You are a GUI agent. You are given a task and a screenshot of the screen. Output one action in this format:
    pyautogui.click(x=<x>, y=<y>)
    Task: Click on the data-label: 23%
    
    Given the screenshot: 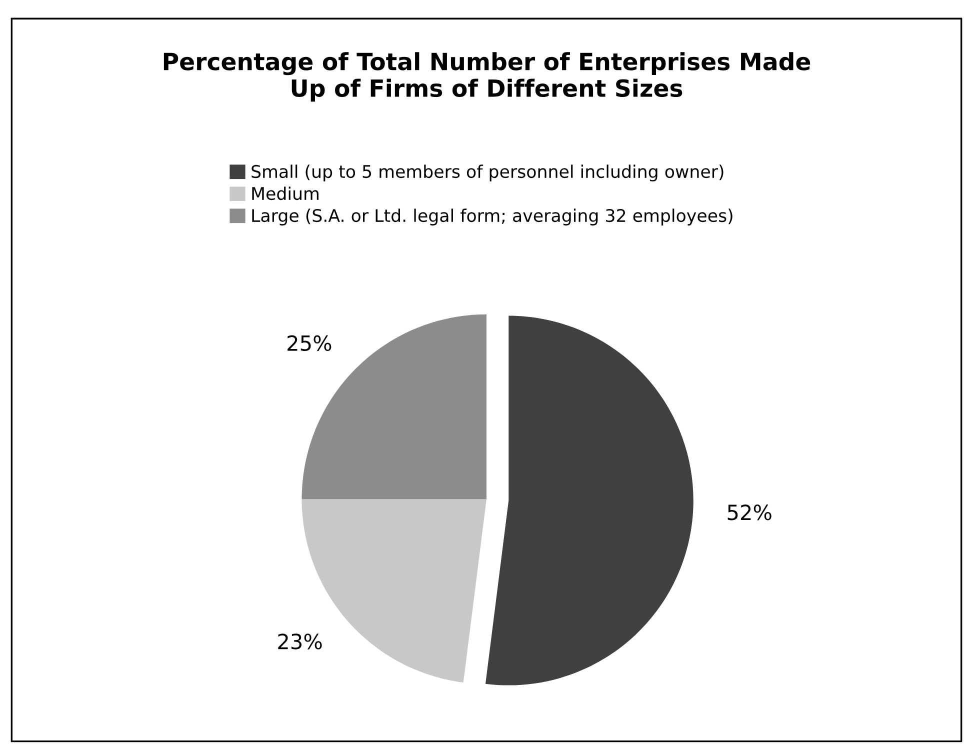 What is the action you would take?
    pyautogui.click(x=300, y=642)
    